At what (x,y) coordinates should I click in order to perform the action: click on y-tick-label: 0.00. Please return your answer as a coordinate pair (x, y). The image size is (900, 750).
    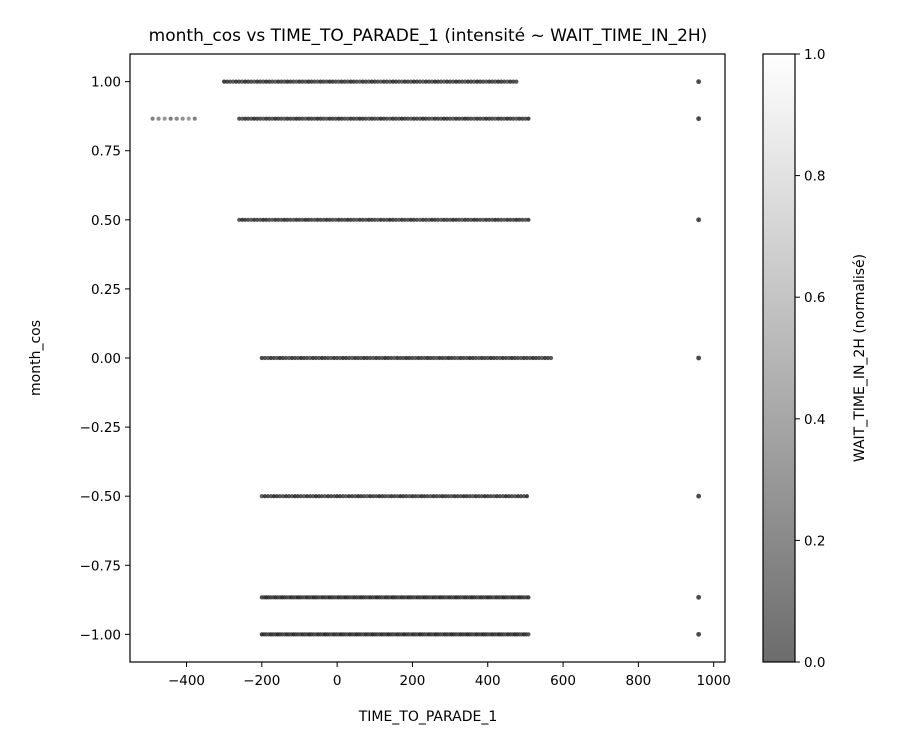
    Looking at the image, I should click on (106, 359).